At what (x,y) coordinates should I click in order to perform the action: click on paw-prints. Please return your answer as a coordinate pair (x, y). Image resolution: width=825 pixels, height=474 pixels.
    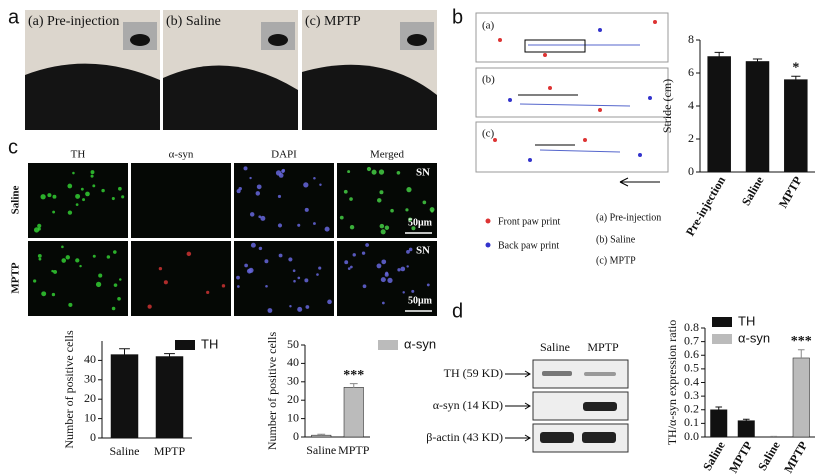
    Looking at the image, I should click on (571, 134).